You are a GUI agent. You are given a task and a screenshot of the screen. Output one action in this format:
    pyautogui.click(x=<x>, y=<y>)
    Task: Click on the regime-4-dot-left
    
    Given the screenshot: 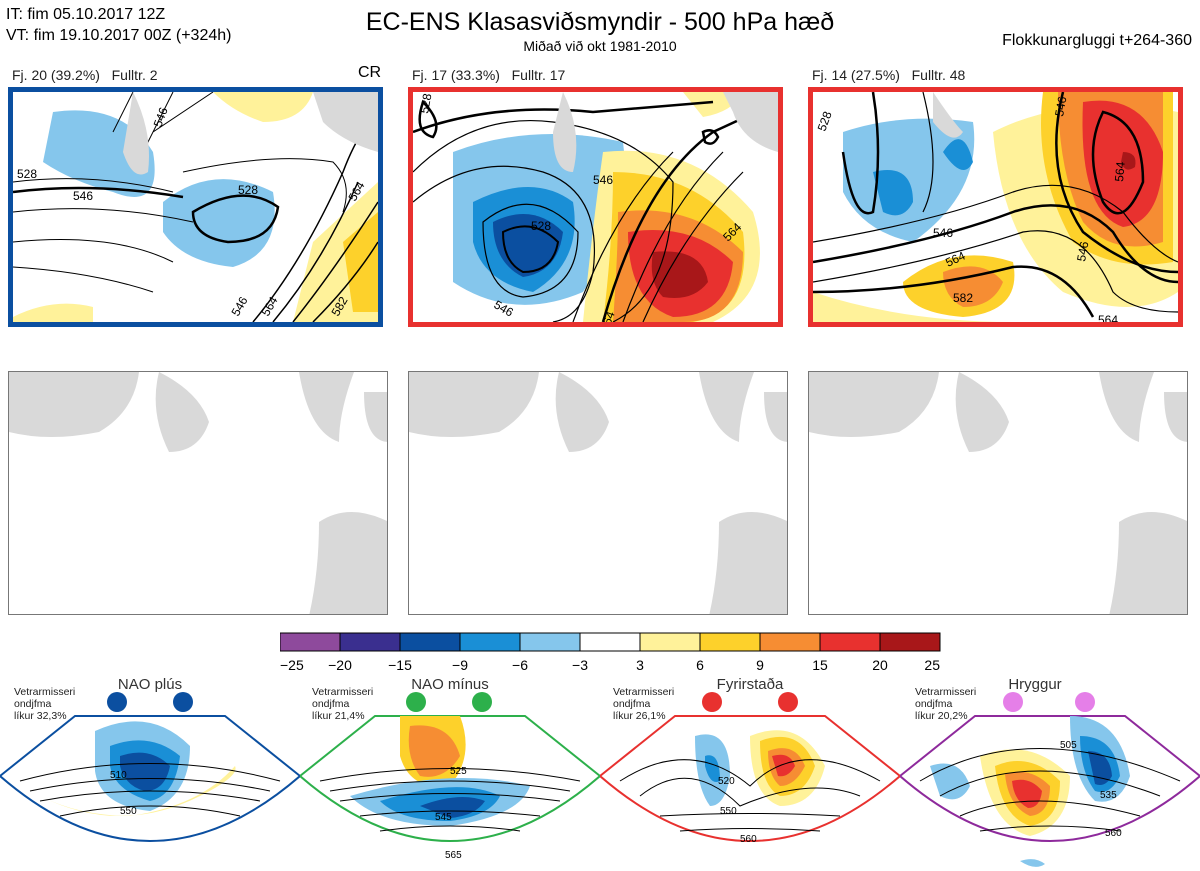 What is the action you would take?
    pyautogui.click(x=1013, y=702)
    